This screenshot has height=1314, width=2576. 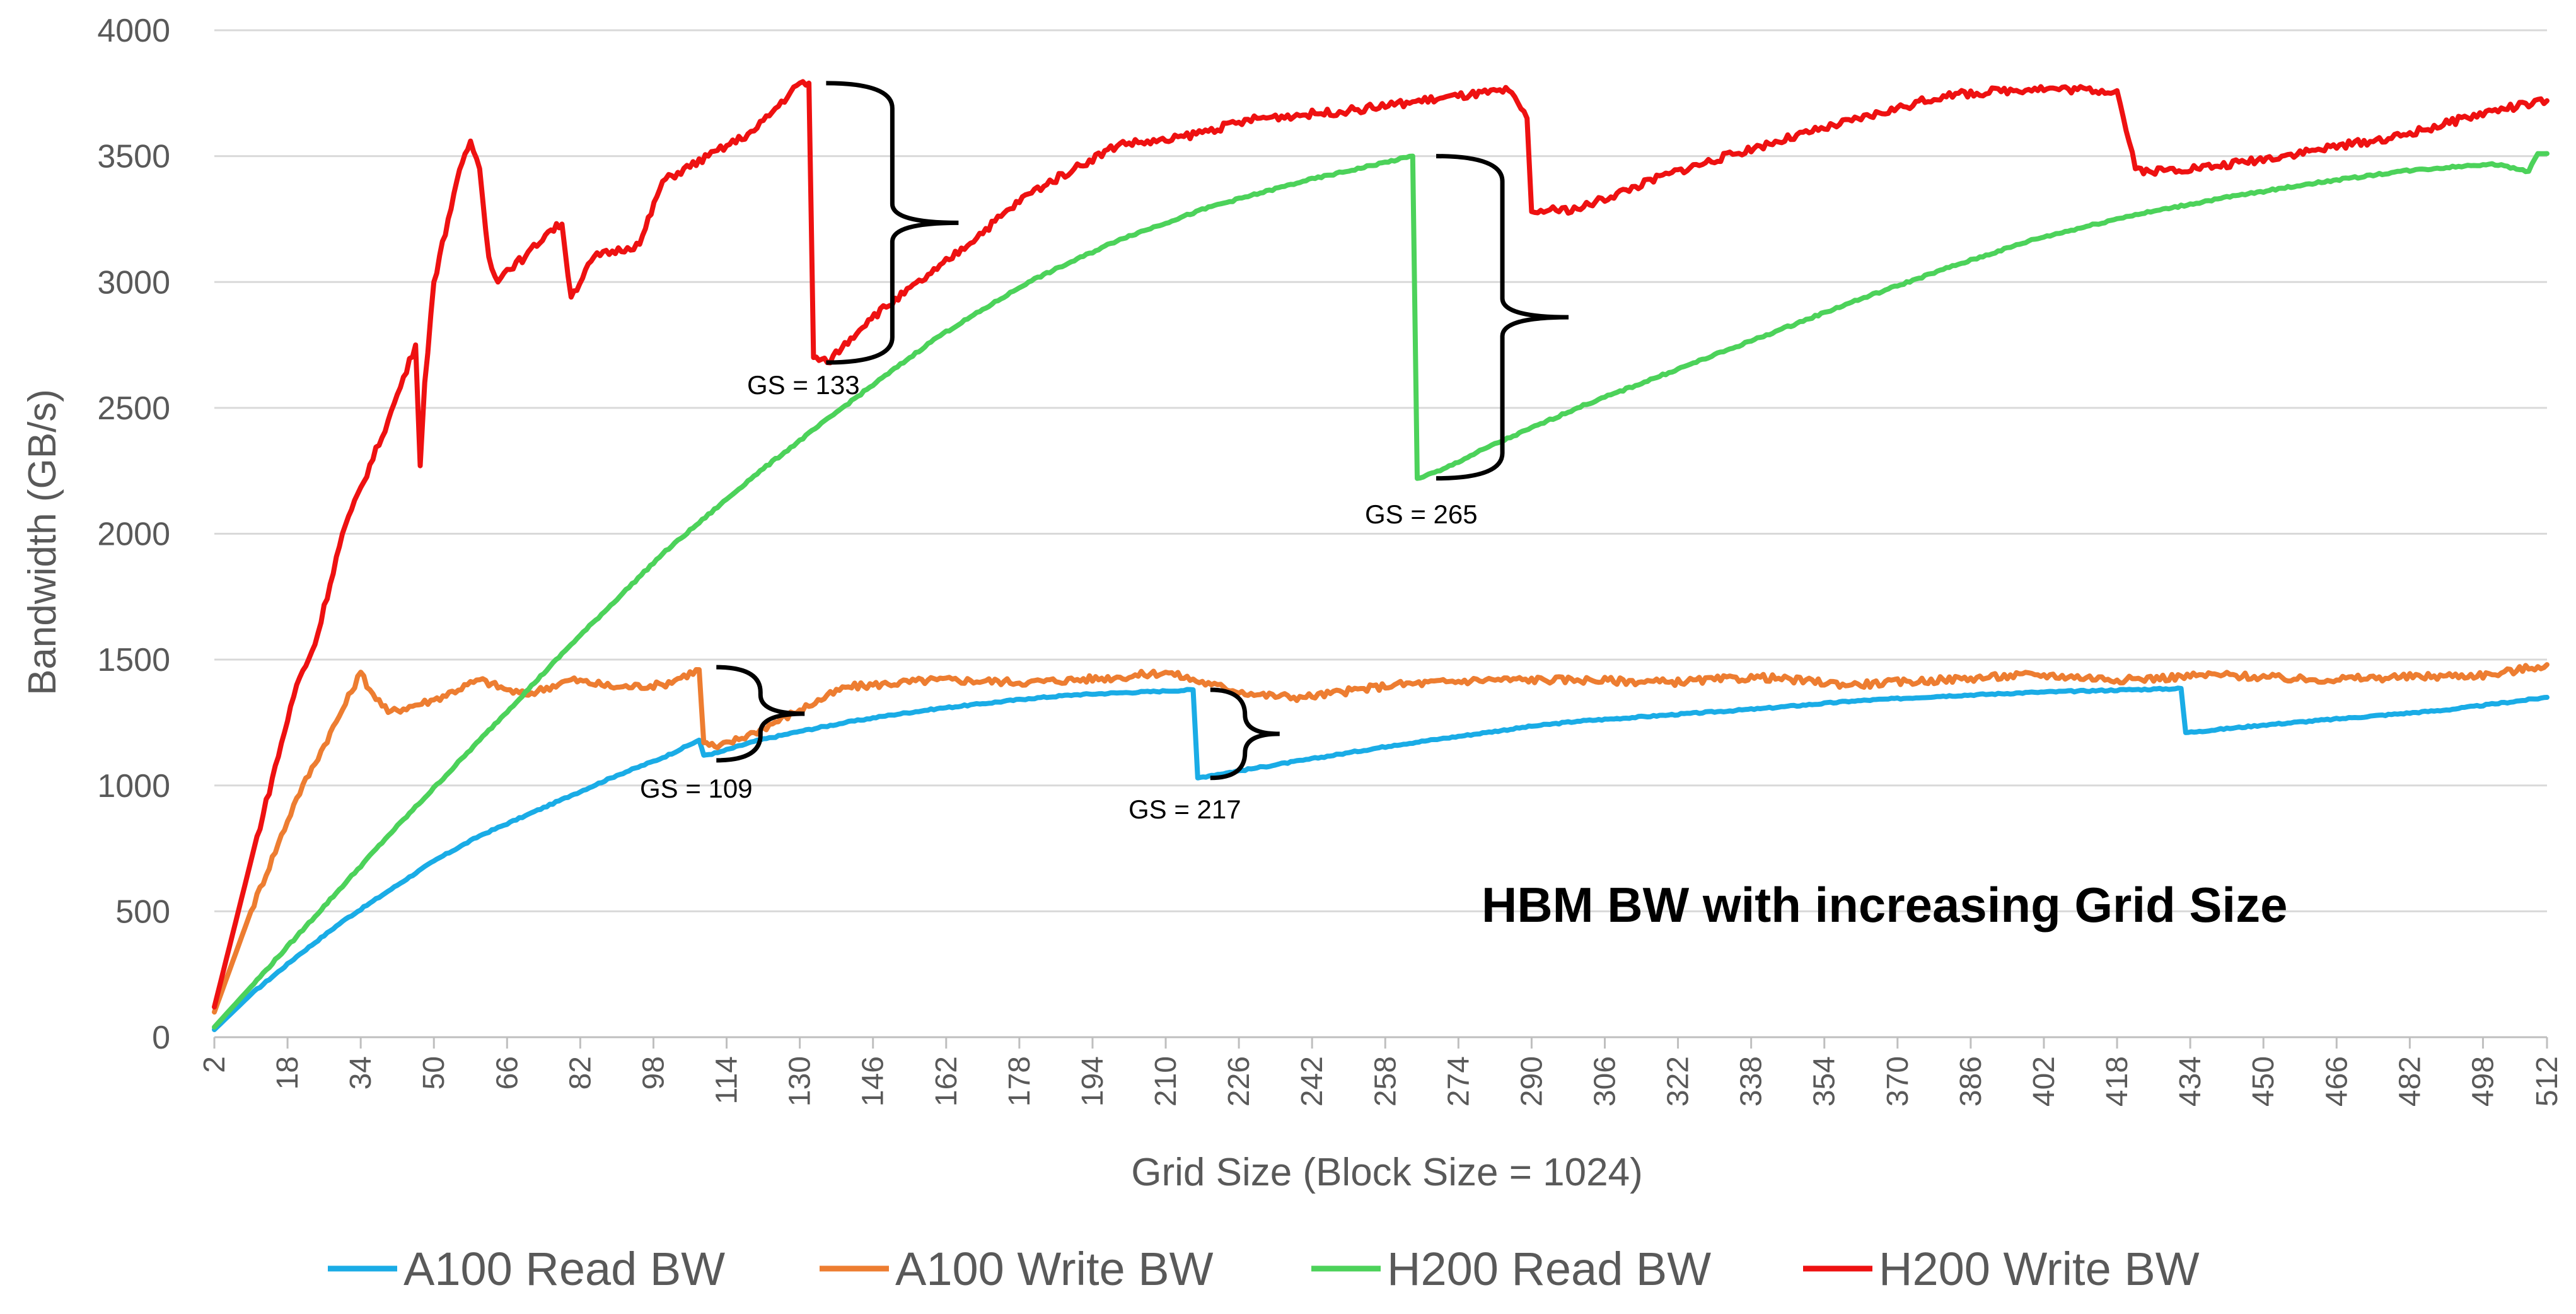 I want to click on x-axis-title: Grid Size (Block Size = 1024), so click(x=1387, y=1172).